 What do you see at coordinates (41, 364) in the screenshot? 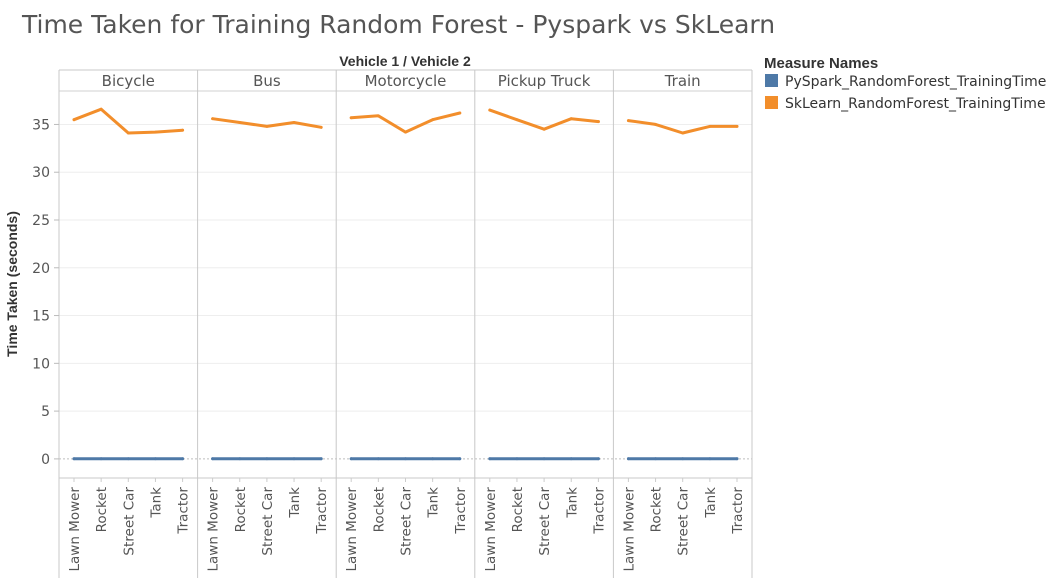
I see `y-tick-label: 10` at bounding box center [41, 364].